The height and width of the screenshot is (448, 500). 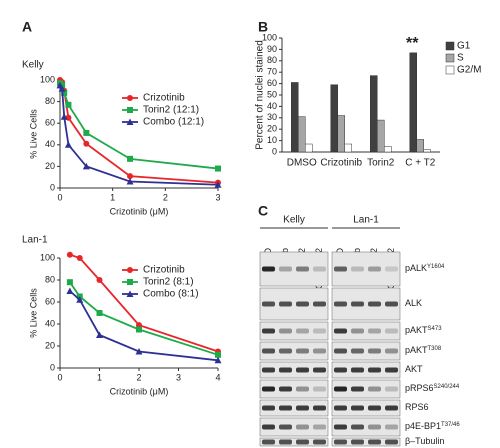 What do you see at coordinates (294, 220) in the screenshot?
I see `cell-line-label: Kelly` at bounding box center [294, 220].